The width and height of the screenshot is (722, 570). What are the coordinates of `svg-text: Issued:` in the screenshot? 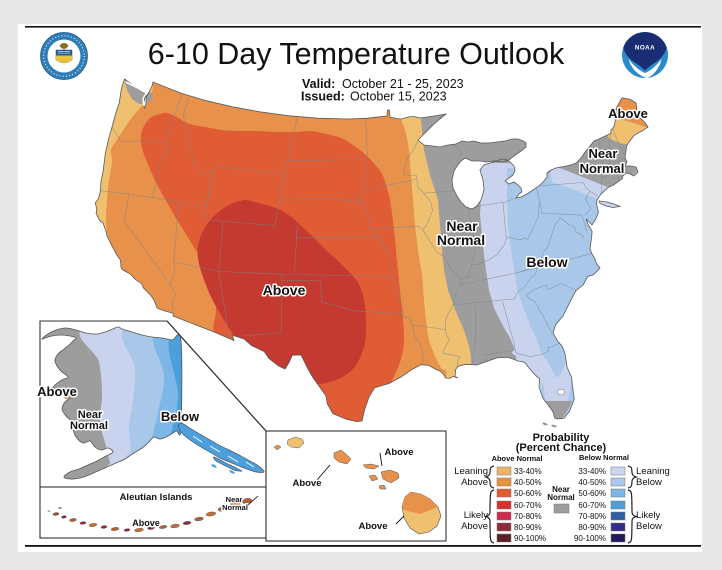 It's located at (323, 97).